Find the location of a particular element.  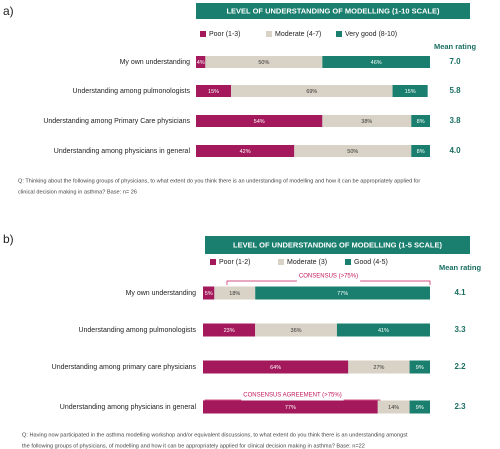

value-label: 4% is located at coordinates (201, 63).